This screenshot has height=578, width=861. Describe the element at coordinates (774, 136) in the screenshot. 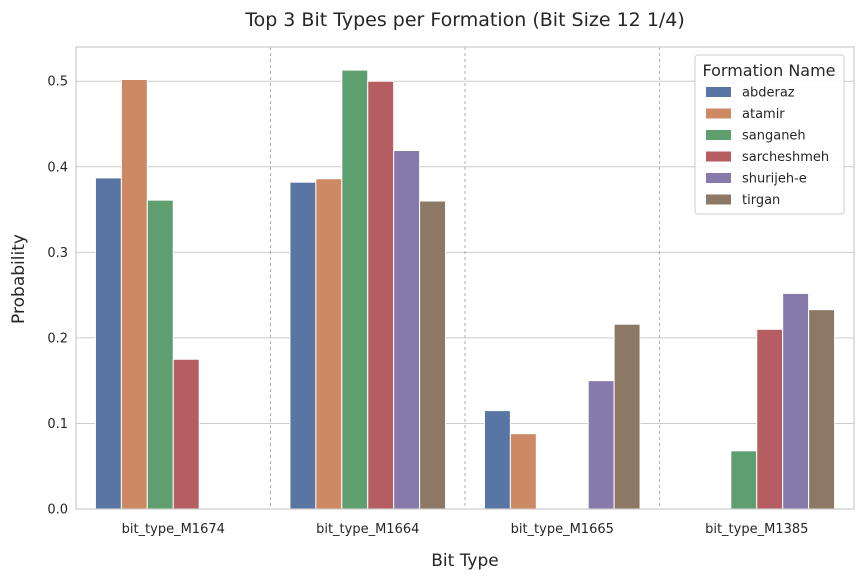

I see `legend-label-sanganeh: sanganeh` at that location.